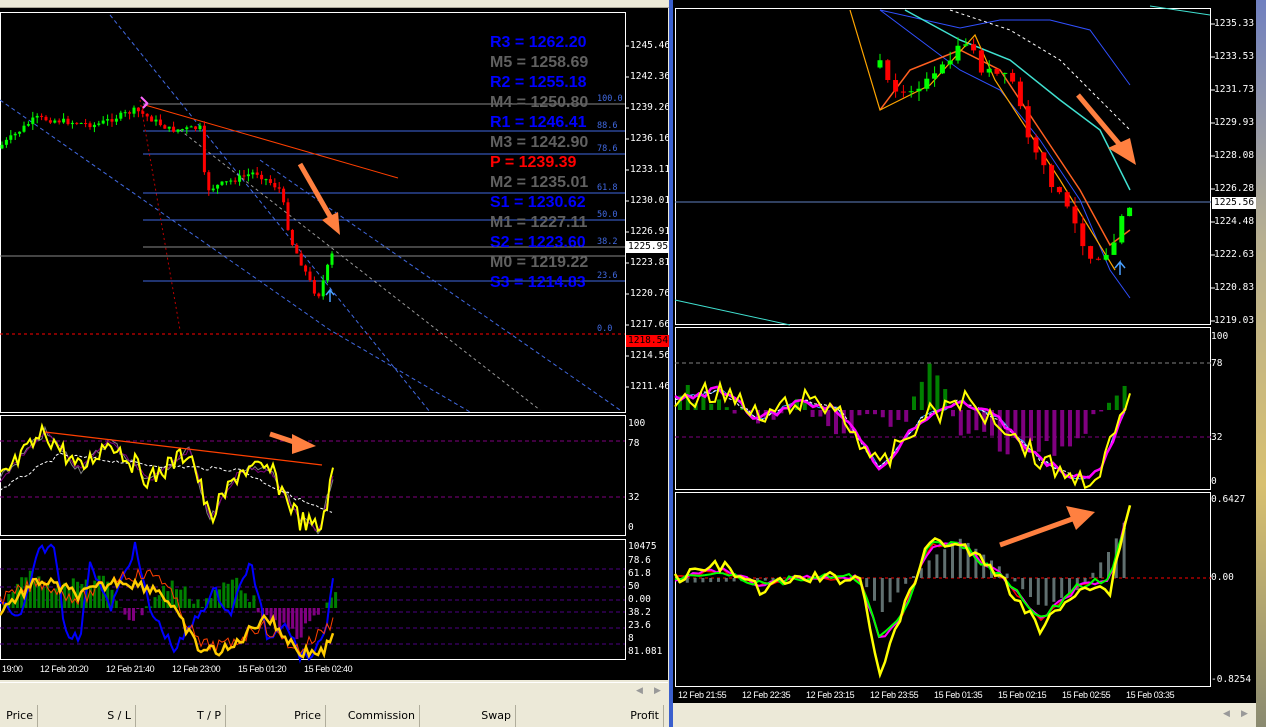 The width and height of the screenshot is (1266, 727). Describe the element at coordinates (1005, 47) in the screenshot. I see `bollinger-upper` at that location.